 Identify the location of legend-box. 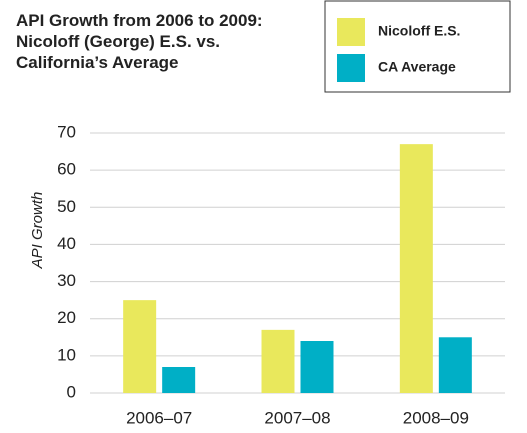
(417, 46).